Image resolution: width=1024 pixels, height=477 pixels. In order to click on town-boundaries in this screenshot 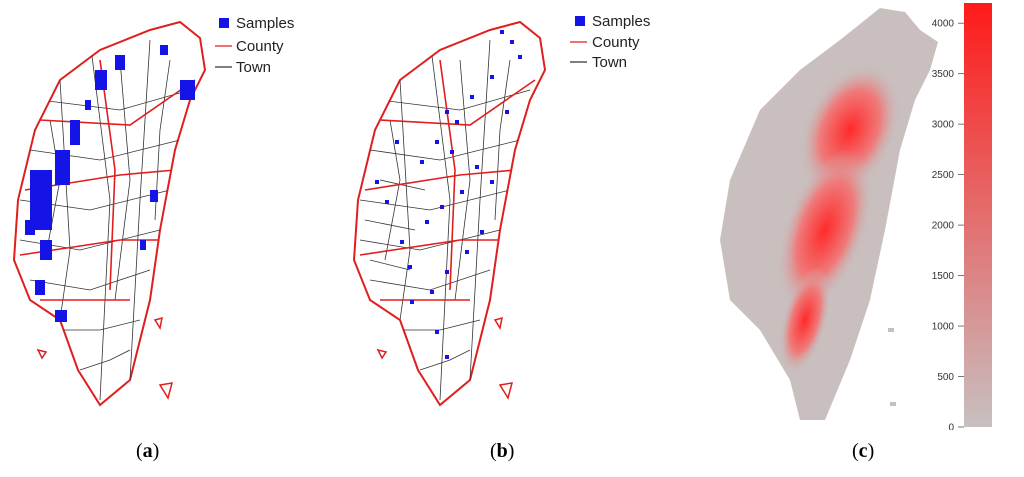, I will do `click(445, 220)`.